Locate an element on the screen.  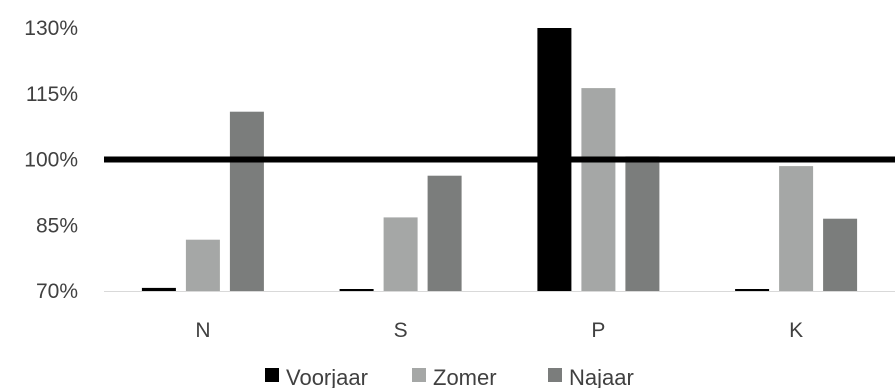
bar-n-najaar is located at coordinates (247, 201).